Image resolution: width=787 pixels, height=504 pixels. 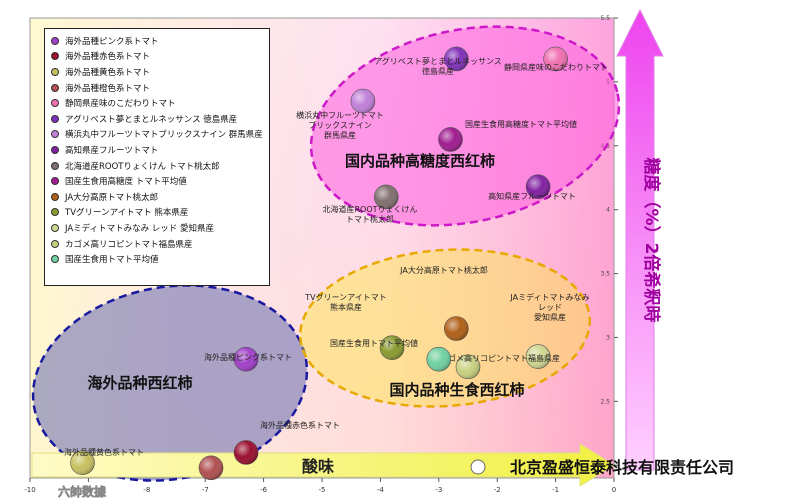 What do you see at coordinates (29, 490) in the screenshot?
I see `x-tick-label: -10` at bounding box center [29, 490].